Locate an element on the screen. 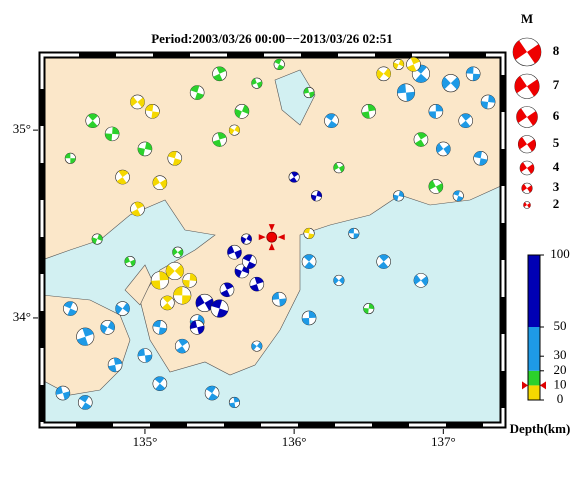 This screenshot has width=580, height=500. colorbar-tick-label: 50 is located at coordinates (560, 325).